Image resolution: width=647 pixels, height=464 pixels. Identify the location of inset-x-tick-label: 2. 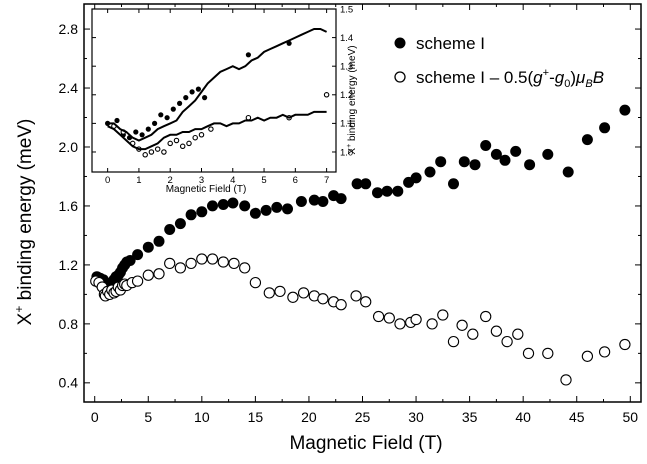
(170, 180).